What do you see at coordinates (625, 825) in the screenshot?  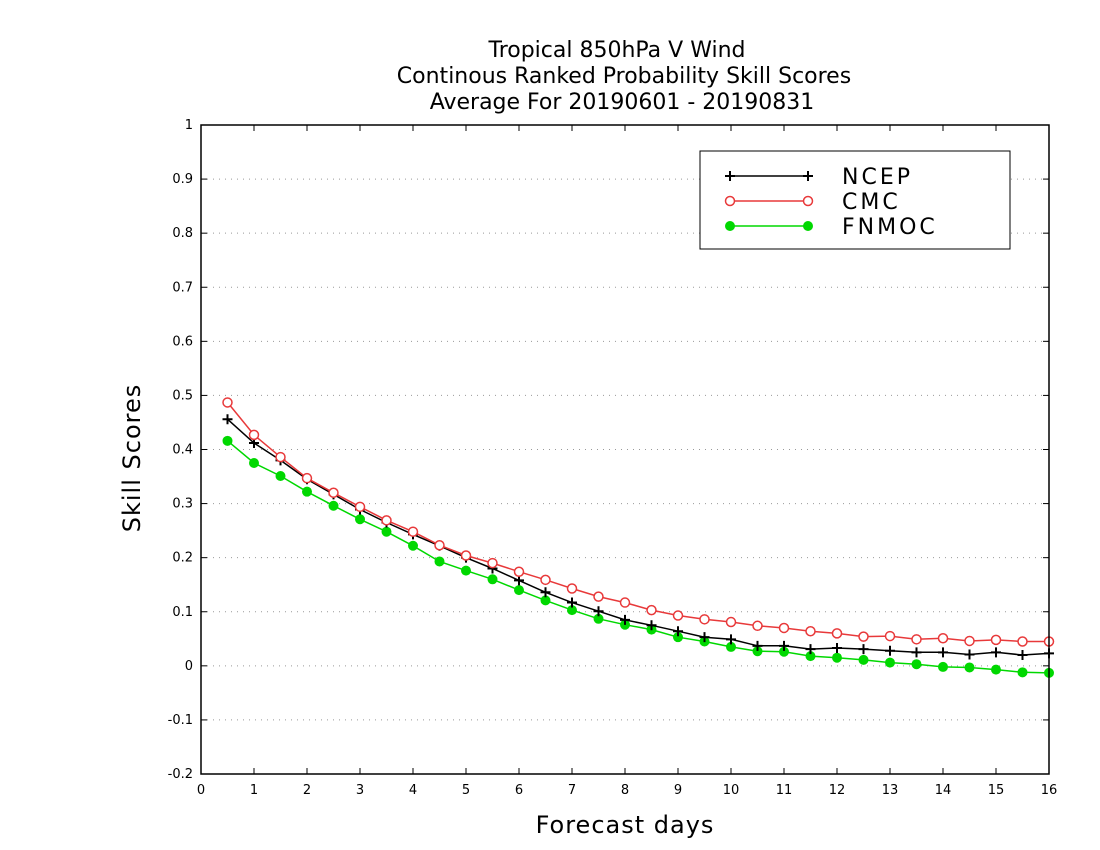 I see `x-axis-title: Forecast days` at bounding box center [625, 825].